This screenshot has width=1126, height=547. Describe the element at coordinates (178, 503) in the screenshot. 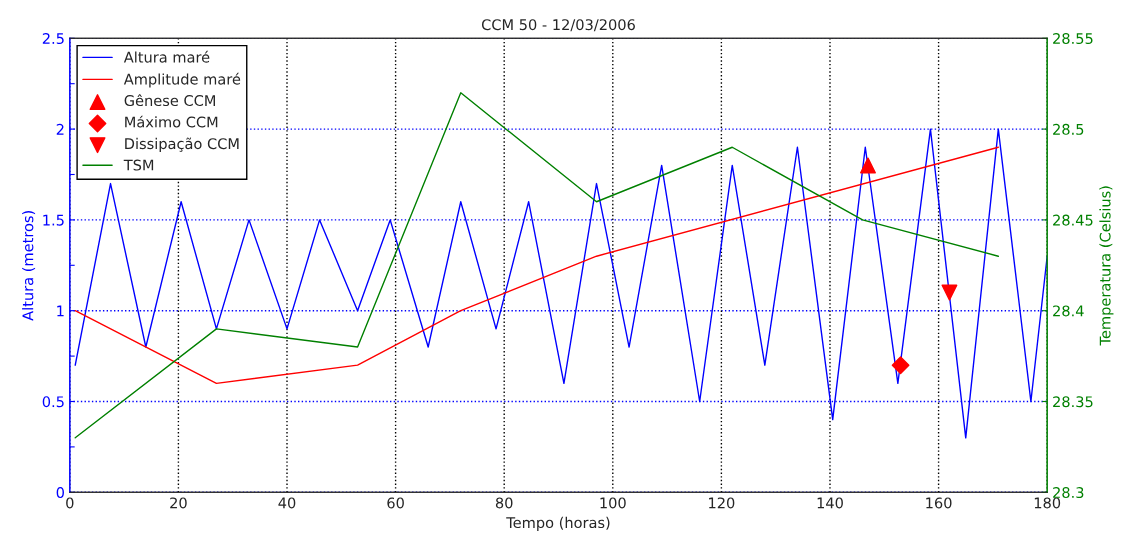

I see `x-tick-label: 20` at that location.